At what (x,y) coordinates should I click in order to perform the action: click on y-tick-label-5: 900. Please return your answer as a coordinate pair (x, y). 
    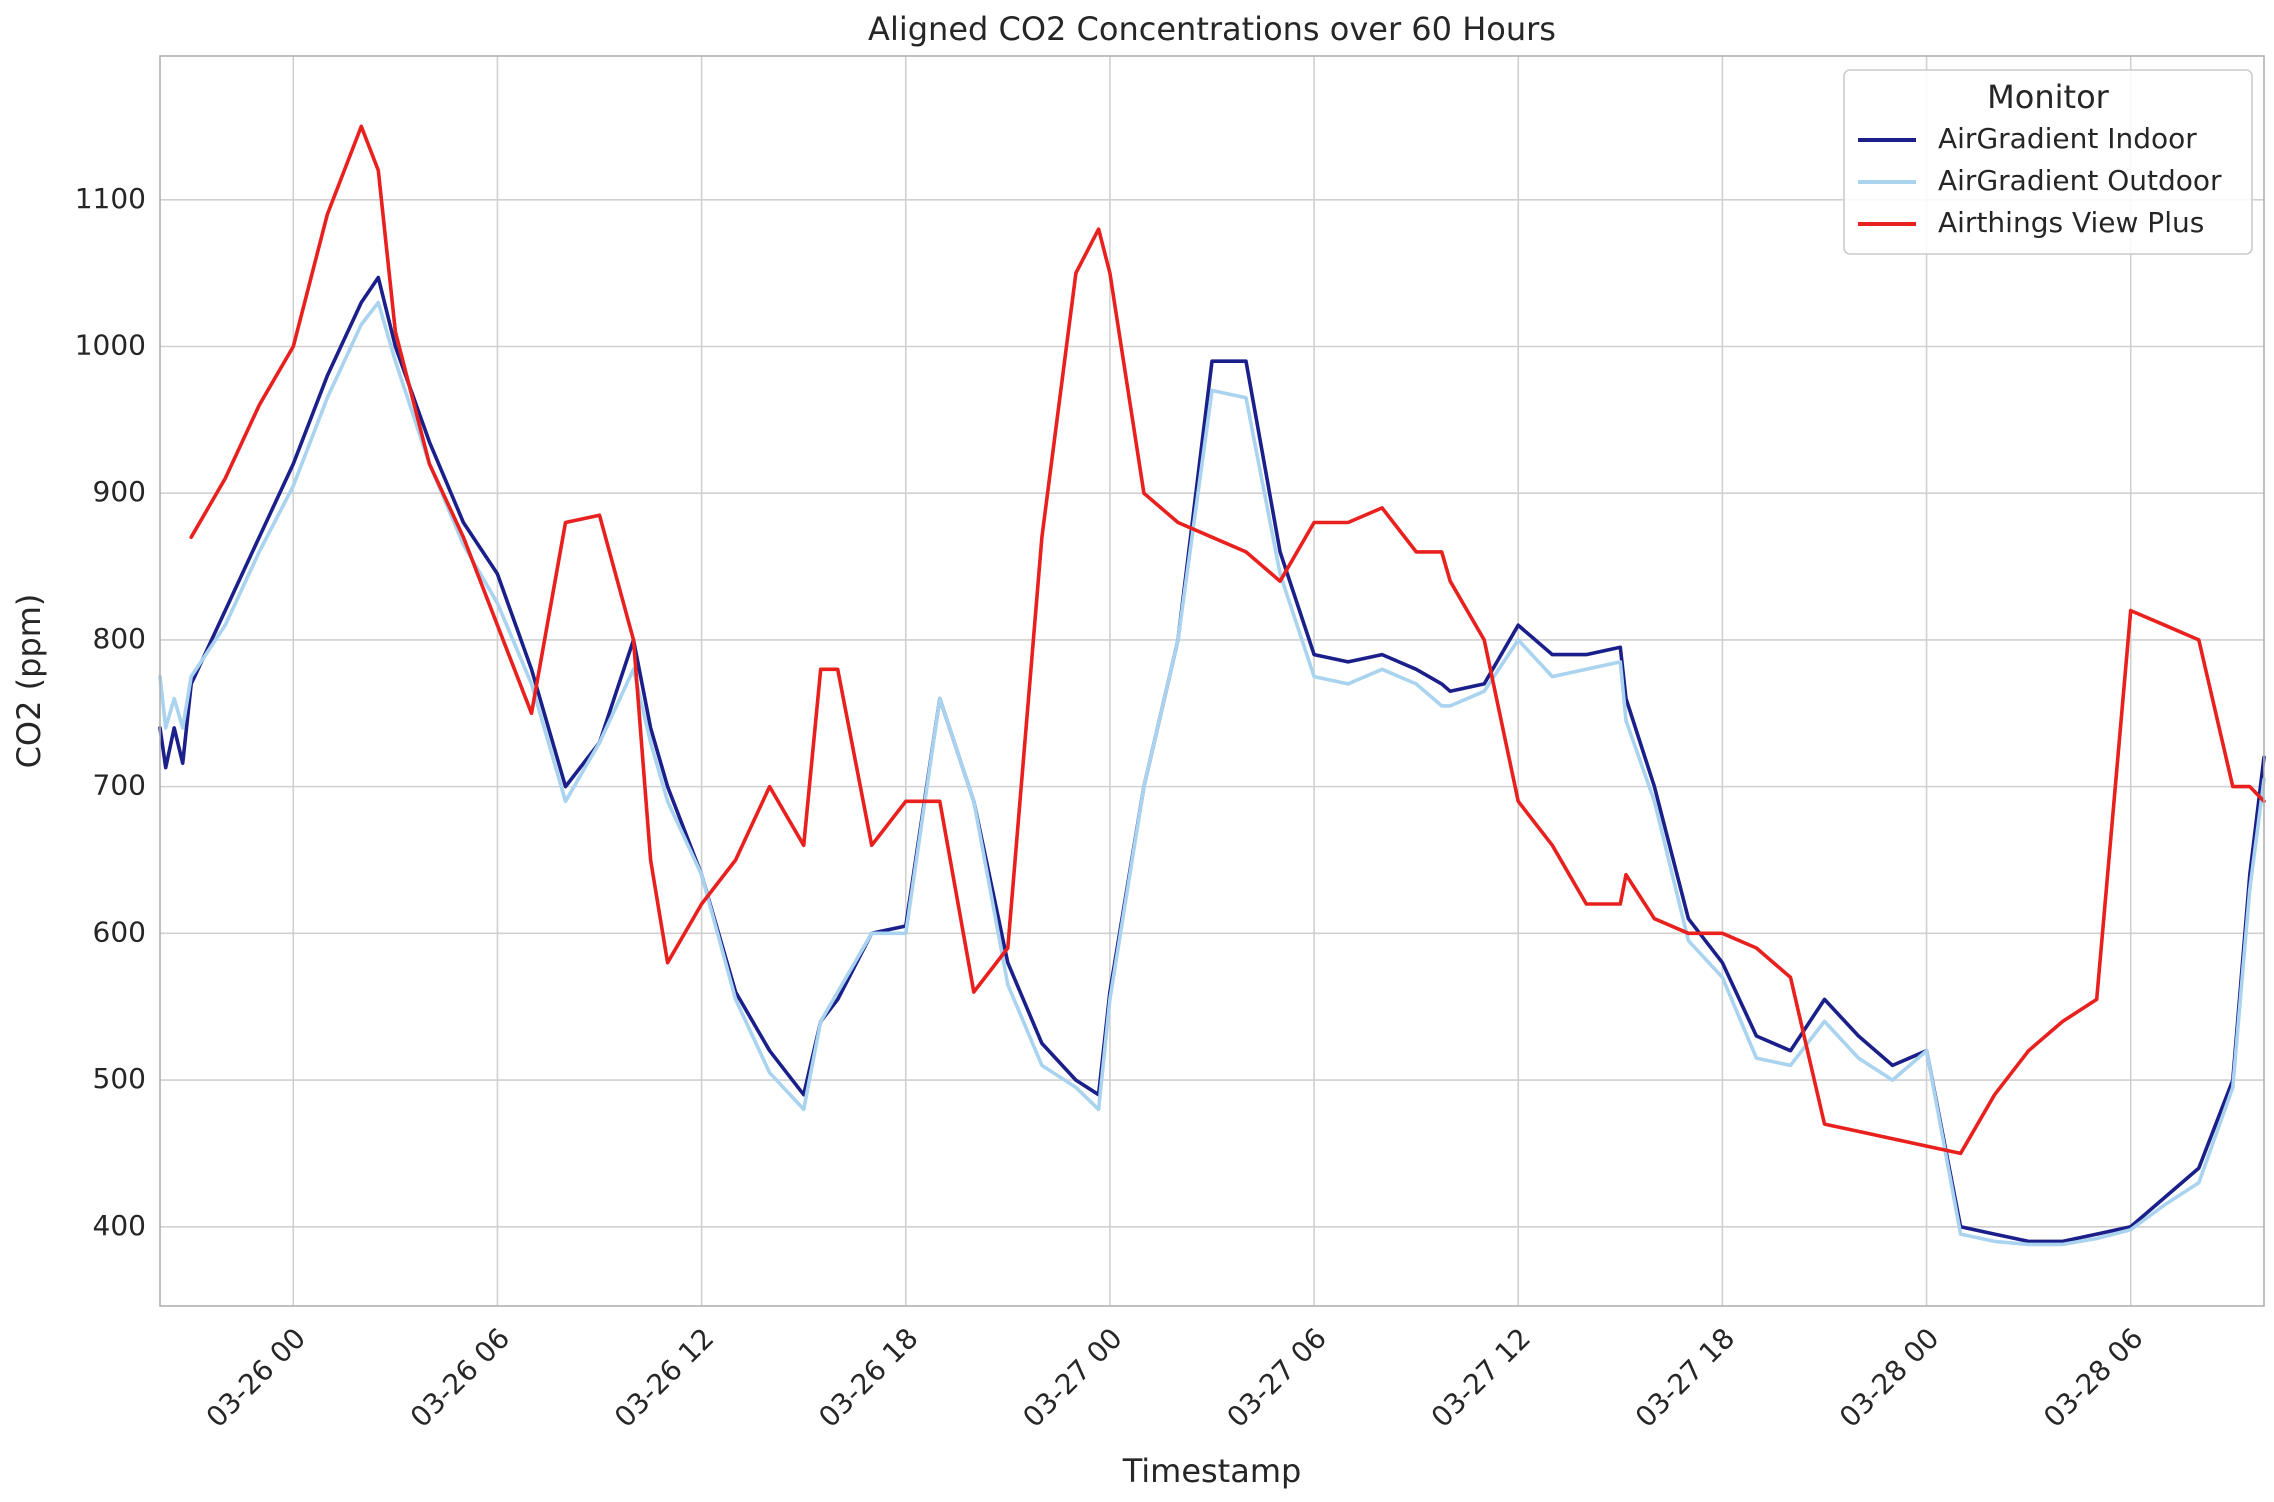
    Looking at the image, I should click on (119, 491).